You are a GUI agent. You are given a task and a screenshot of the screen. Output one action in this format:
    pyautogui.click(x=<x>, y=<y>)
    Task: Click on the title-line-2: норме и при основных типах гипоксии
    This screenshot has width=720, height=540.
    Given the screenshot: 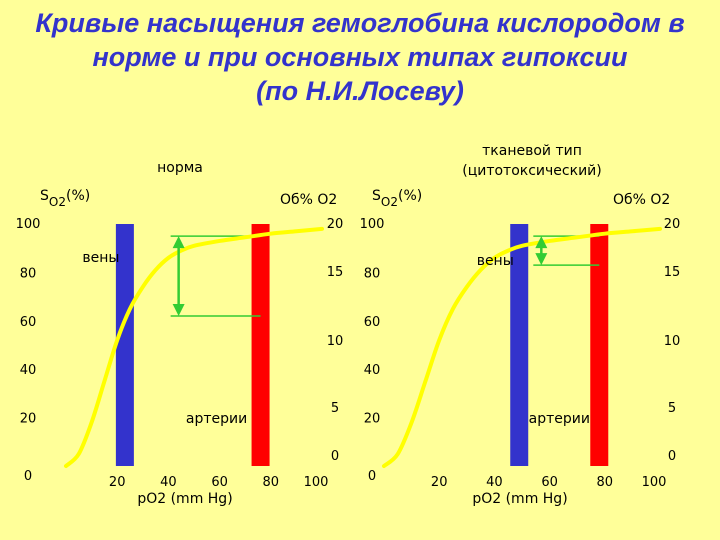 What is the action you would take?
    pyautogui.click(x=360, y=57)
    